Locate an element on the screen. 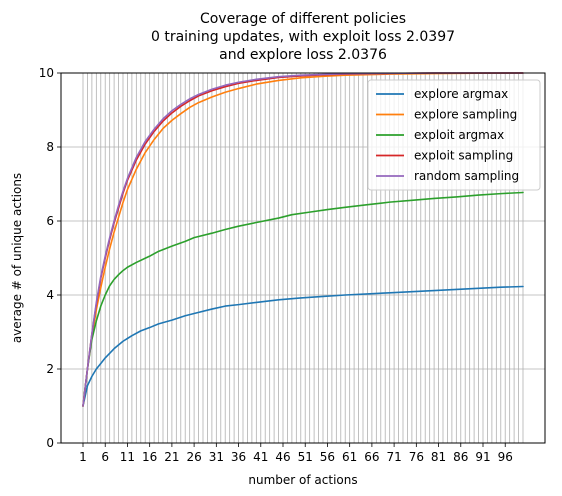 The height and width of the screenshot is (496, 562). x-tick-label: 91 is located at coordinates (482, 457).